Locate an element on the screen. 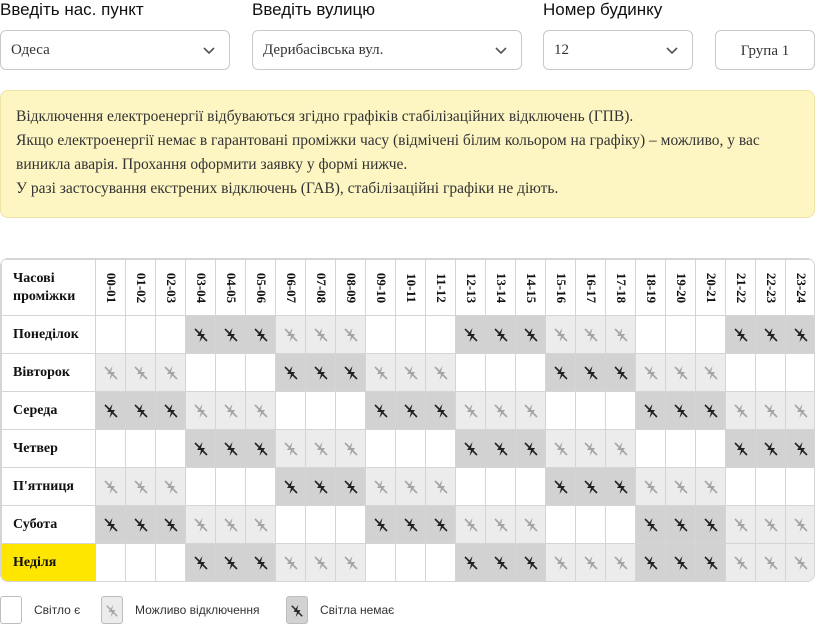  hour-header: 06-07 is located at coordinates (290, 287).